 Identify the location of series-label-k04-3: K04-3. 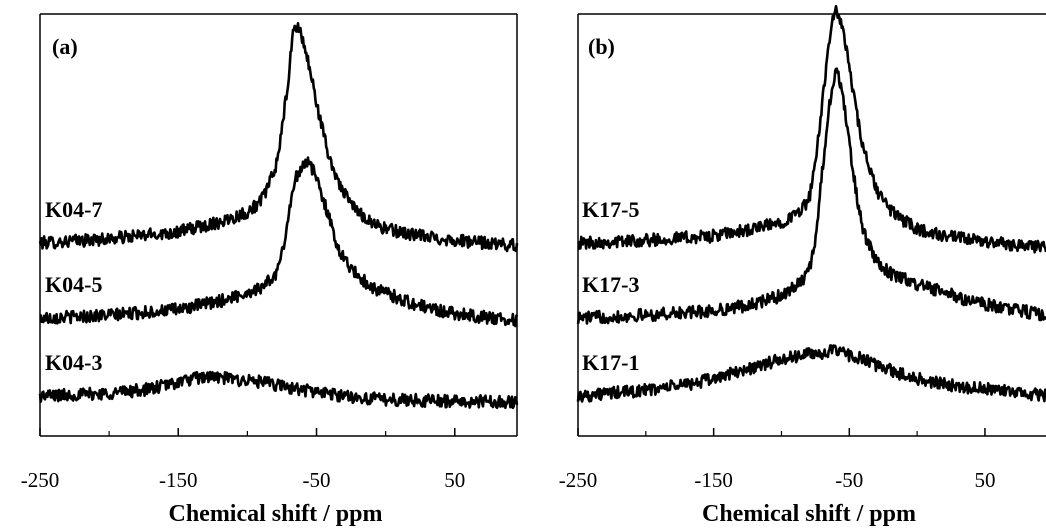
(73, 362).